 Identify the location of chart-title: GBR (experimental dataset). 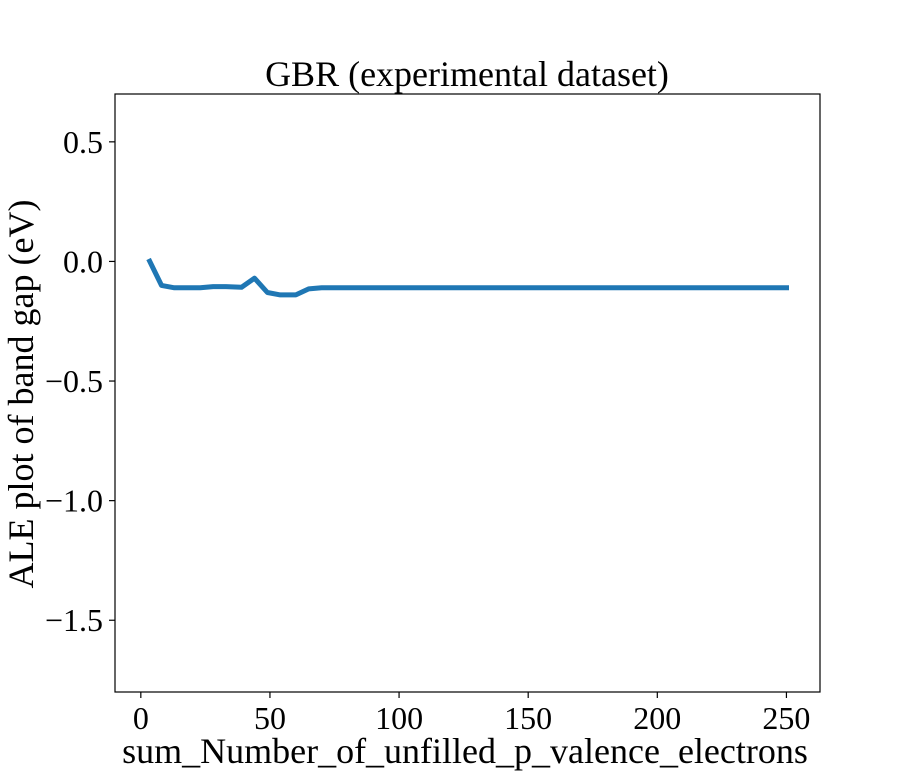
(467, 74).